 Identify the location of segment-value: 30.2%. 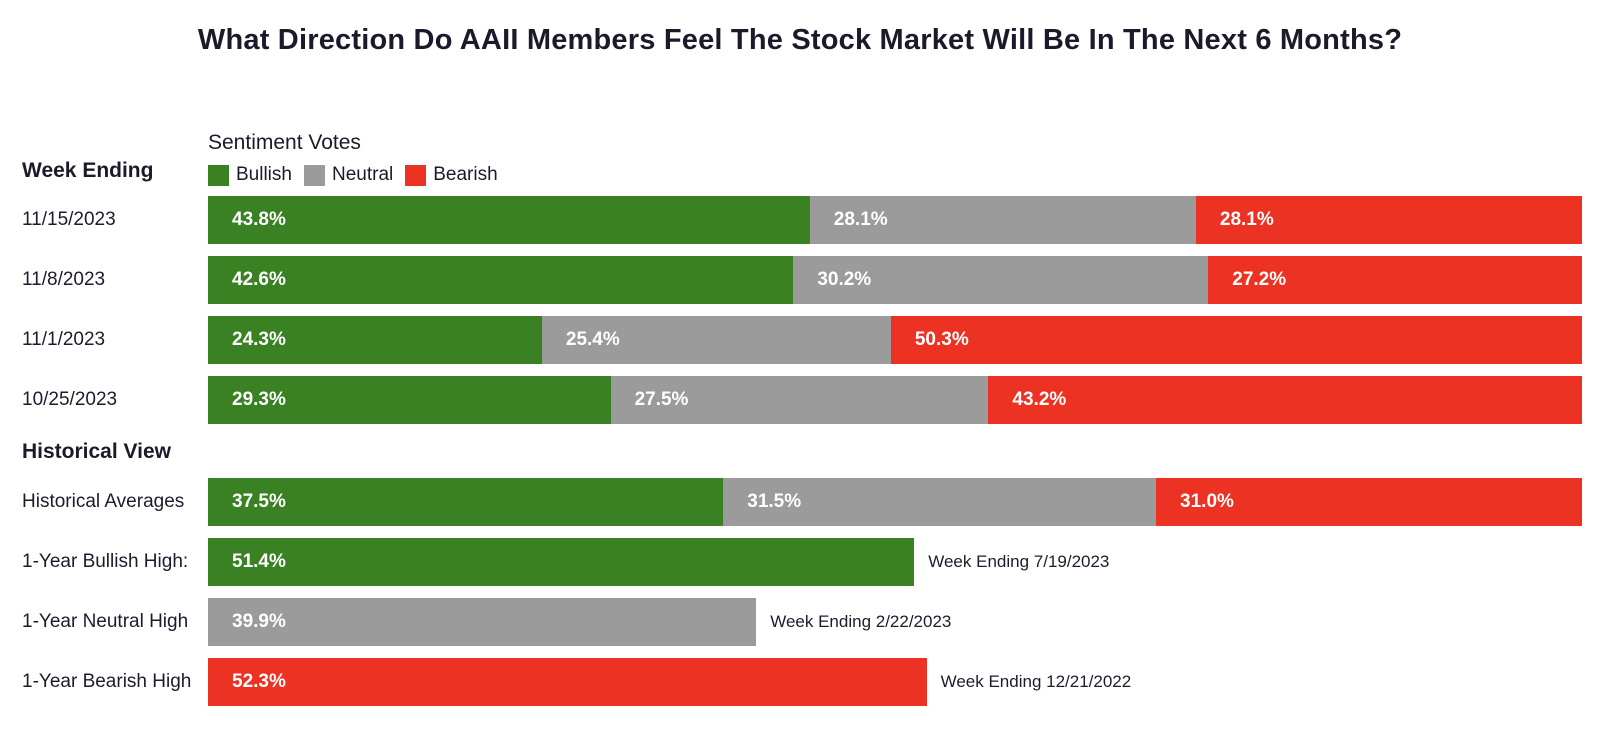
(844, 279).